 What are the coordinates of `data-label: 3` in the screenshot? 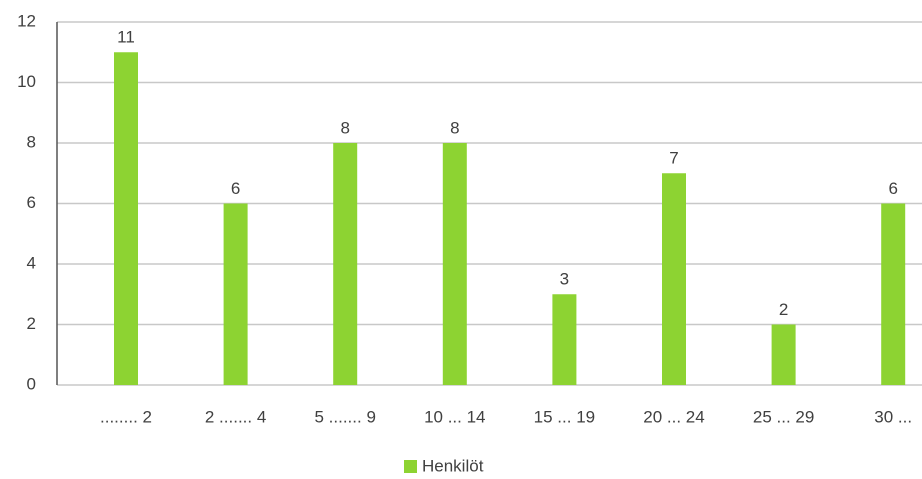 It's located at (564, 279).